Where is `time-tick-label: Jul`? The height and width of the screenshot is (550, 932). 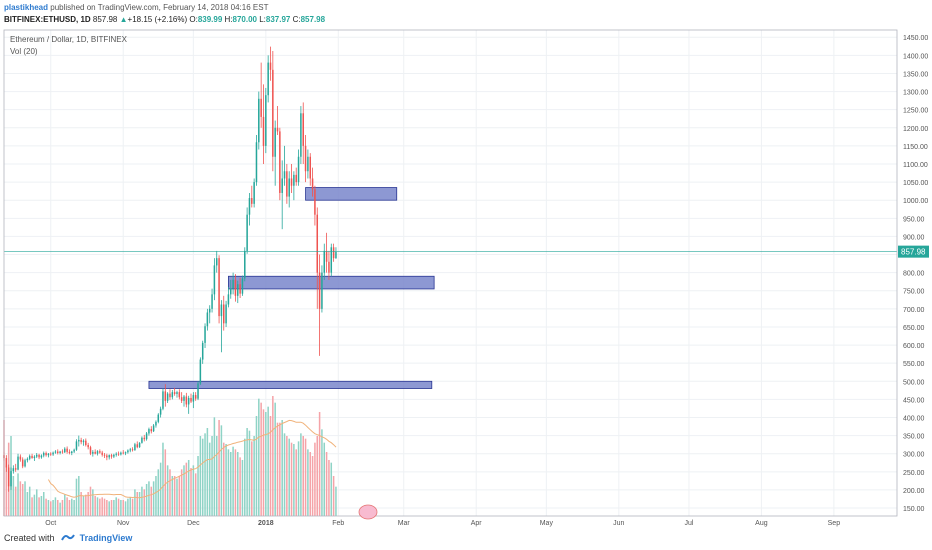 time-tick-label: Jul is located at coordinates (688, 523).